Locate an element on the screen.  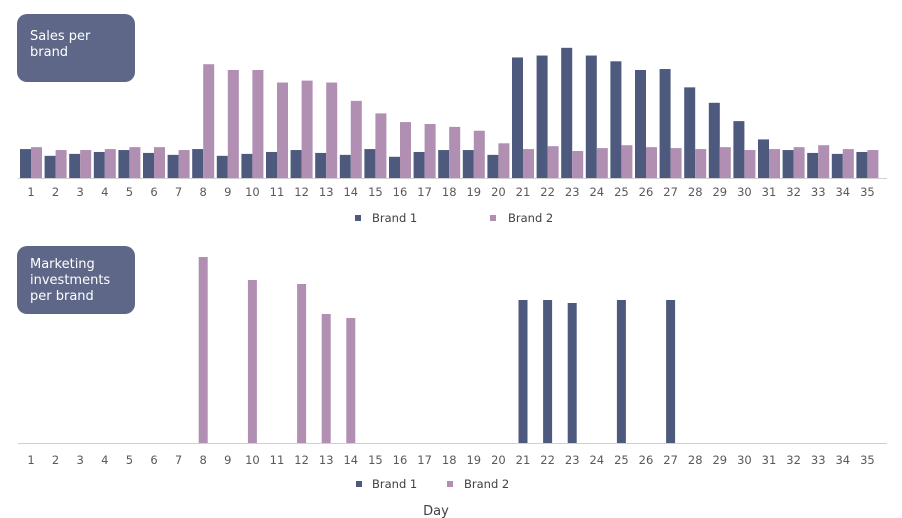
x-tick-label: 9 is located at coordinates (227, 460).